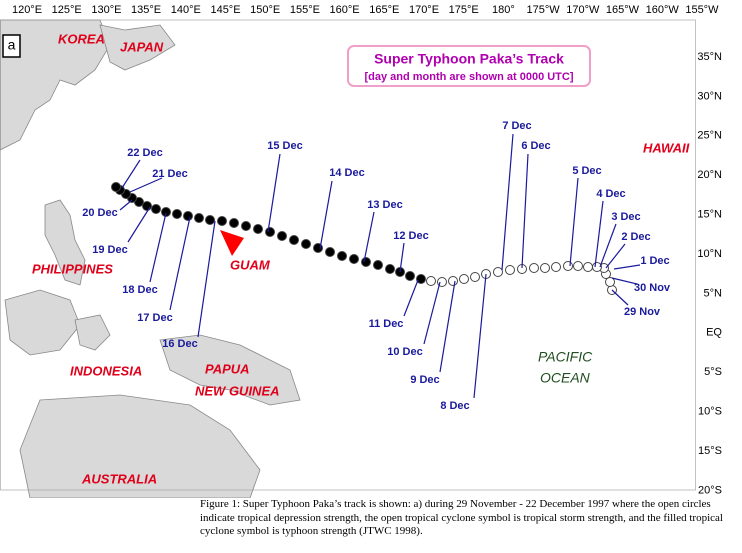 The image size is (742, 553). What do you see at coordinates (106, 10) in the screenshot?
I see `longitude-label: 130°E` at bounding box center [106, 10].